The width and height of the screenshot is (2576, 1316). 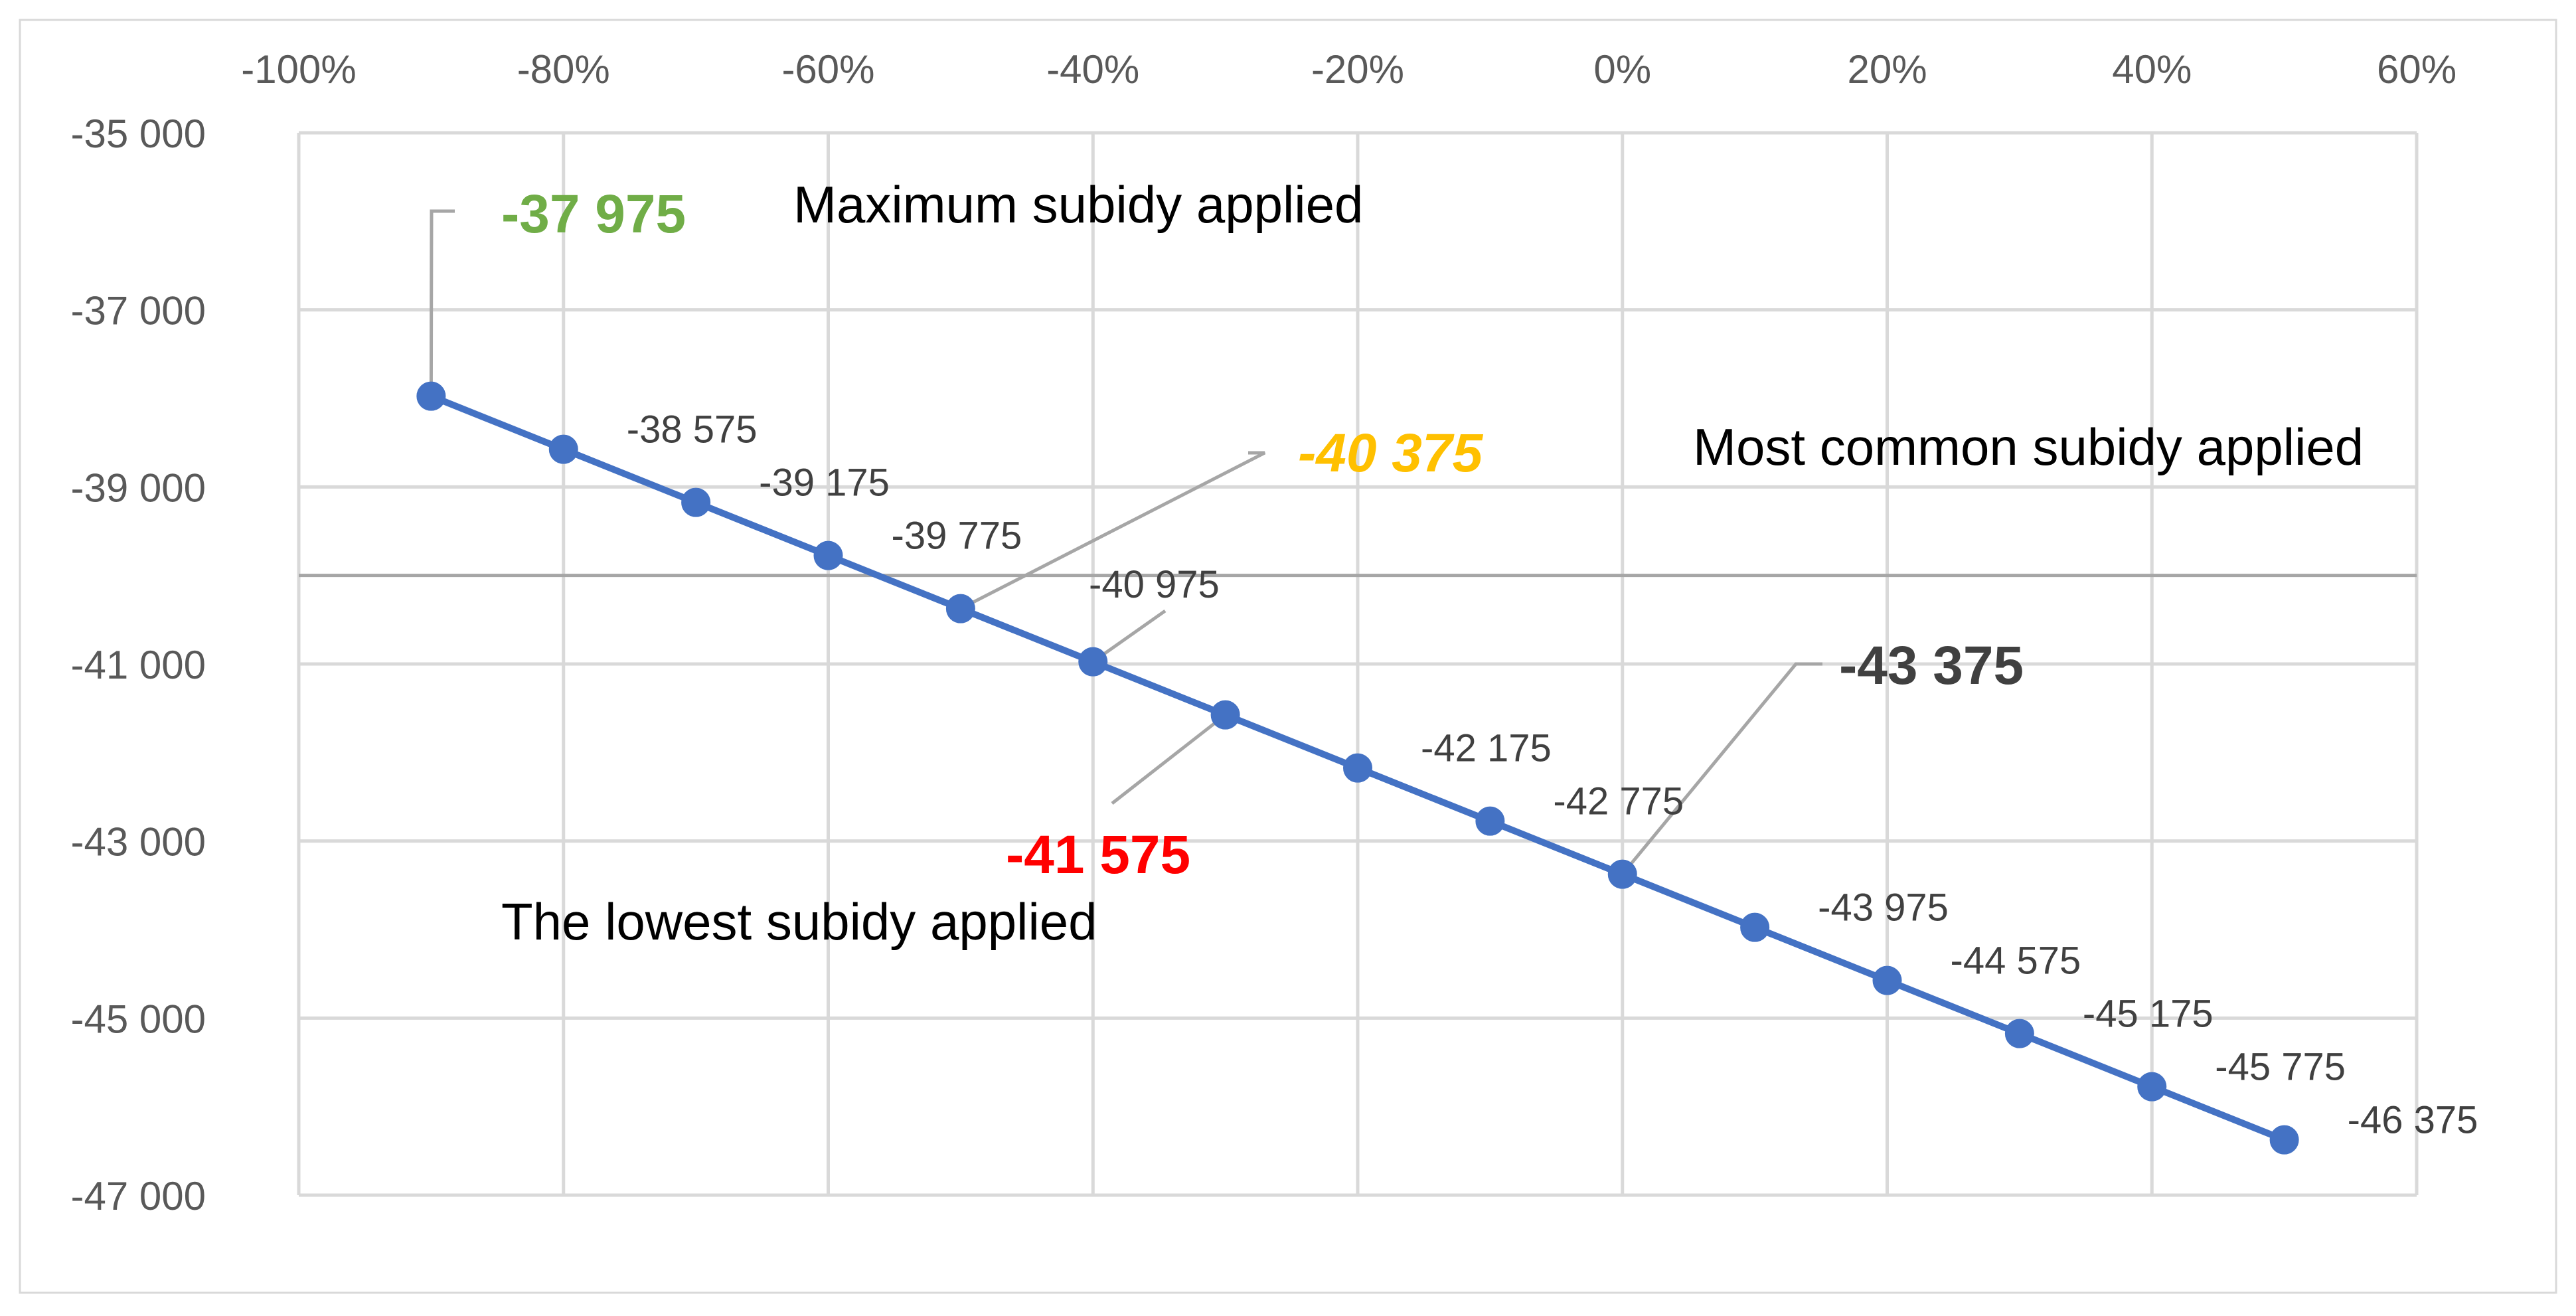 What do you see at coordinates (1092, 69) in the screenshot?
I see `x-tick-label: -40%` at bounding box center [1092, 69].